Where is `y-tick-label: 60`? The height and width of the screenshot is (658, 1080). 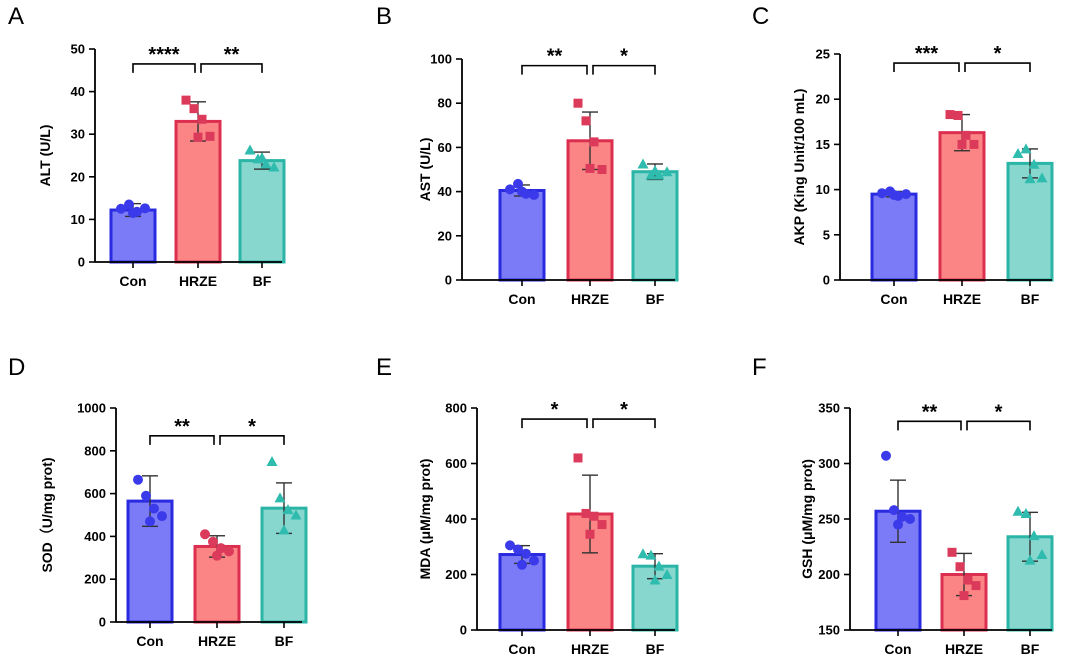 y-tick-label: 60 is located at coordinates (445, 147).